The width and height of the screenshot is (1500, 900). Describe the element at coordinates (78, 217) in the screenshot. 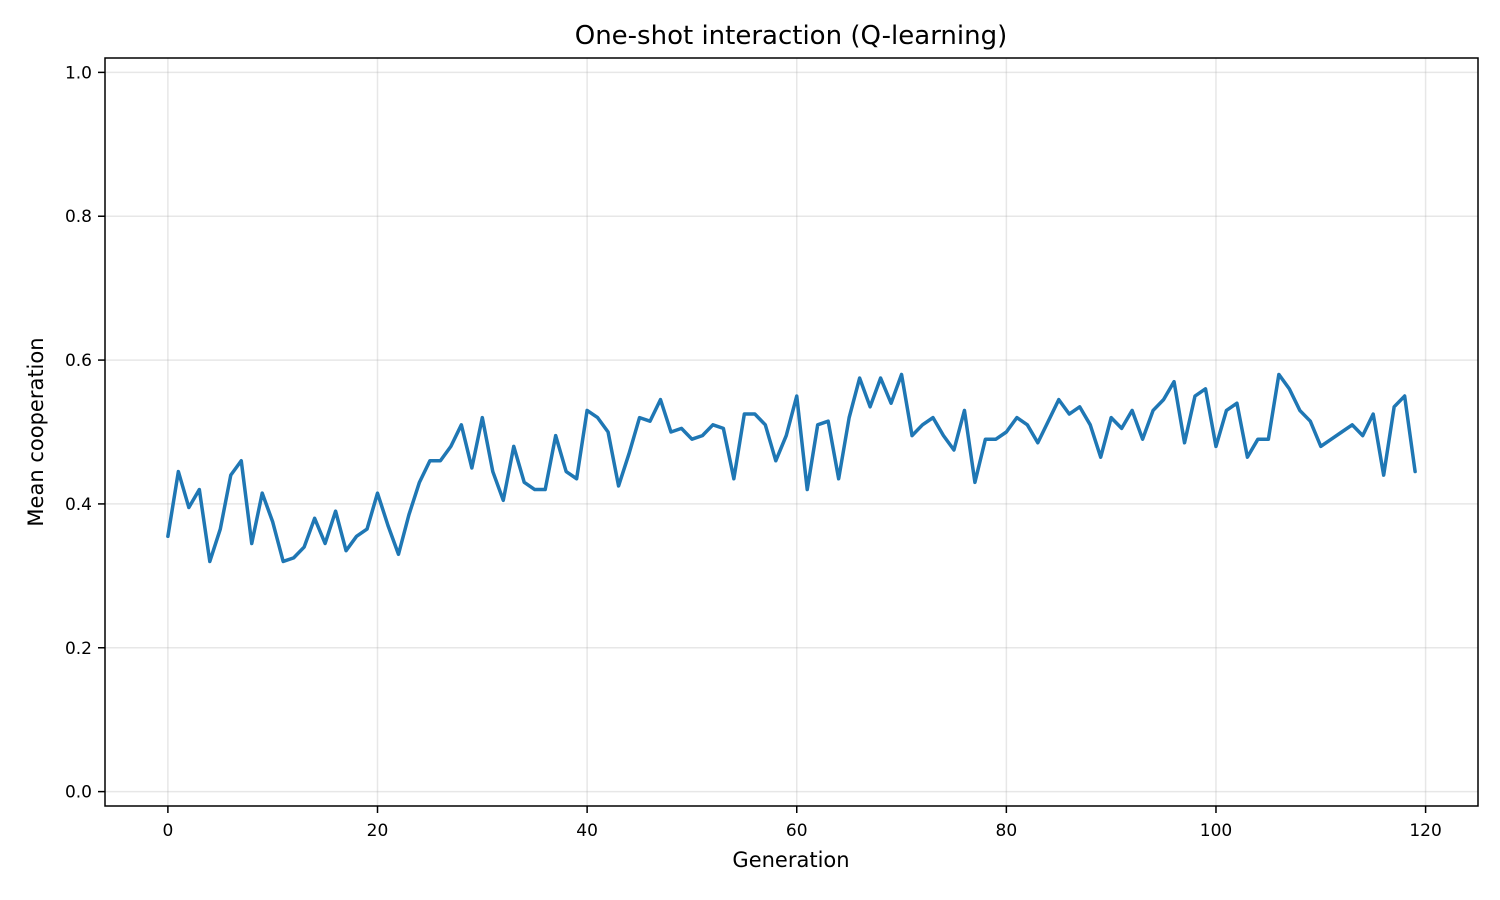

I see `y-tick-label: 0.8` at that location.